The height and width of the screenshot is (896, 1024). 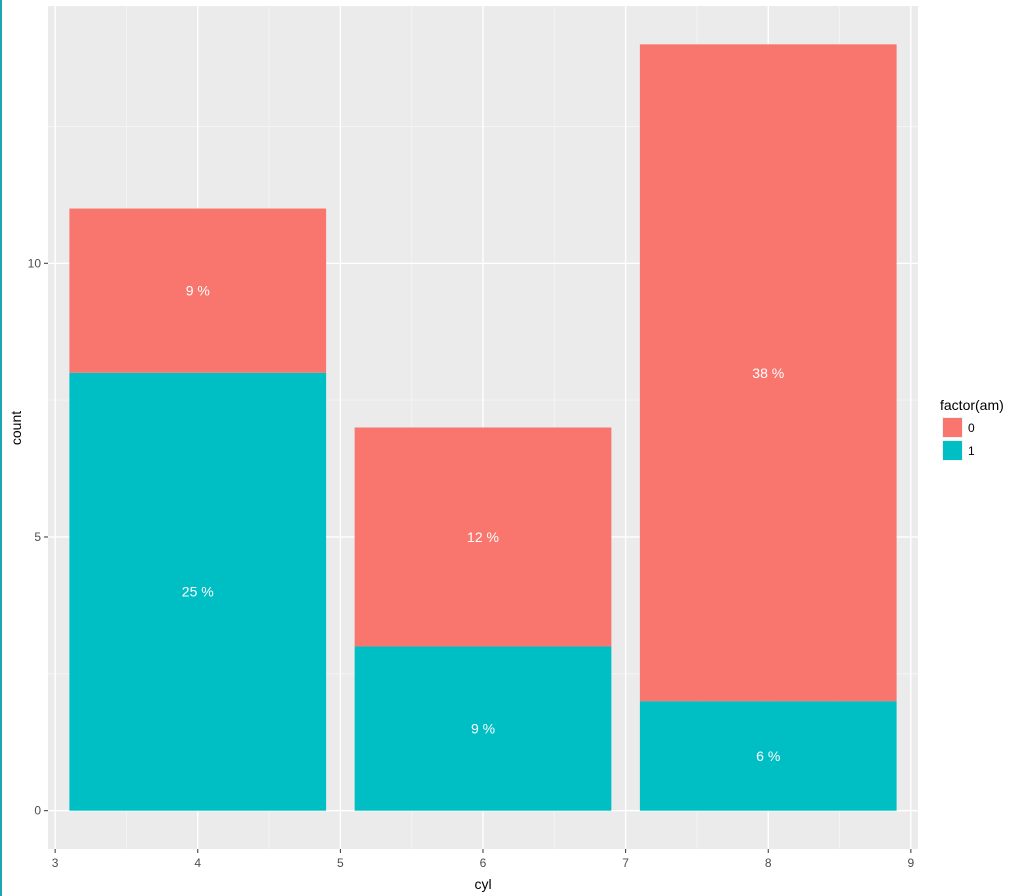 I want to click on x-axis-title: cyl, so click(x=482, y=884).